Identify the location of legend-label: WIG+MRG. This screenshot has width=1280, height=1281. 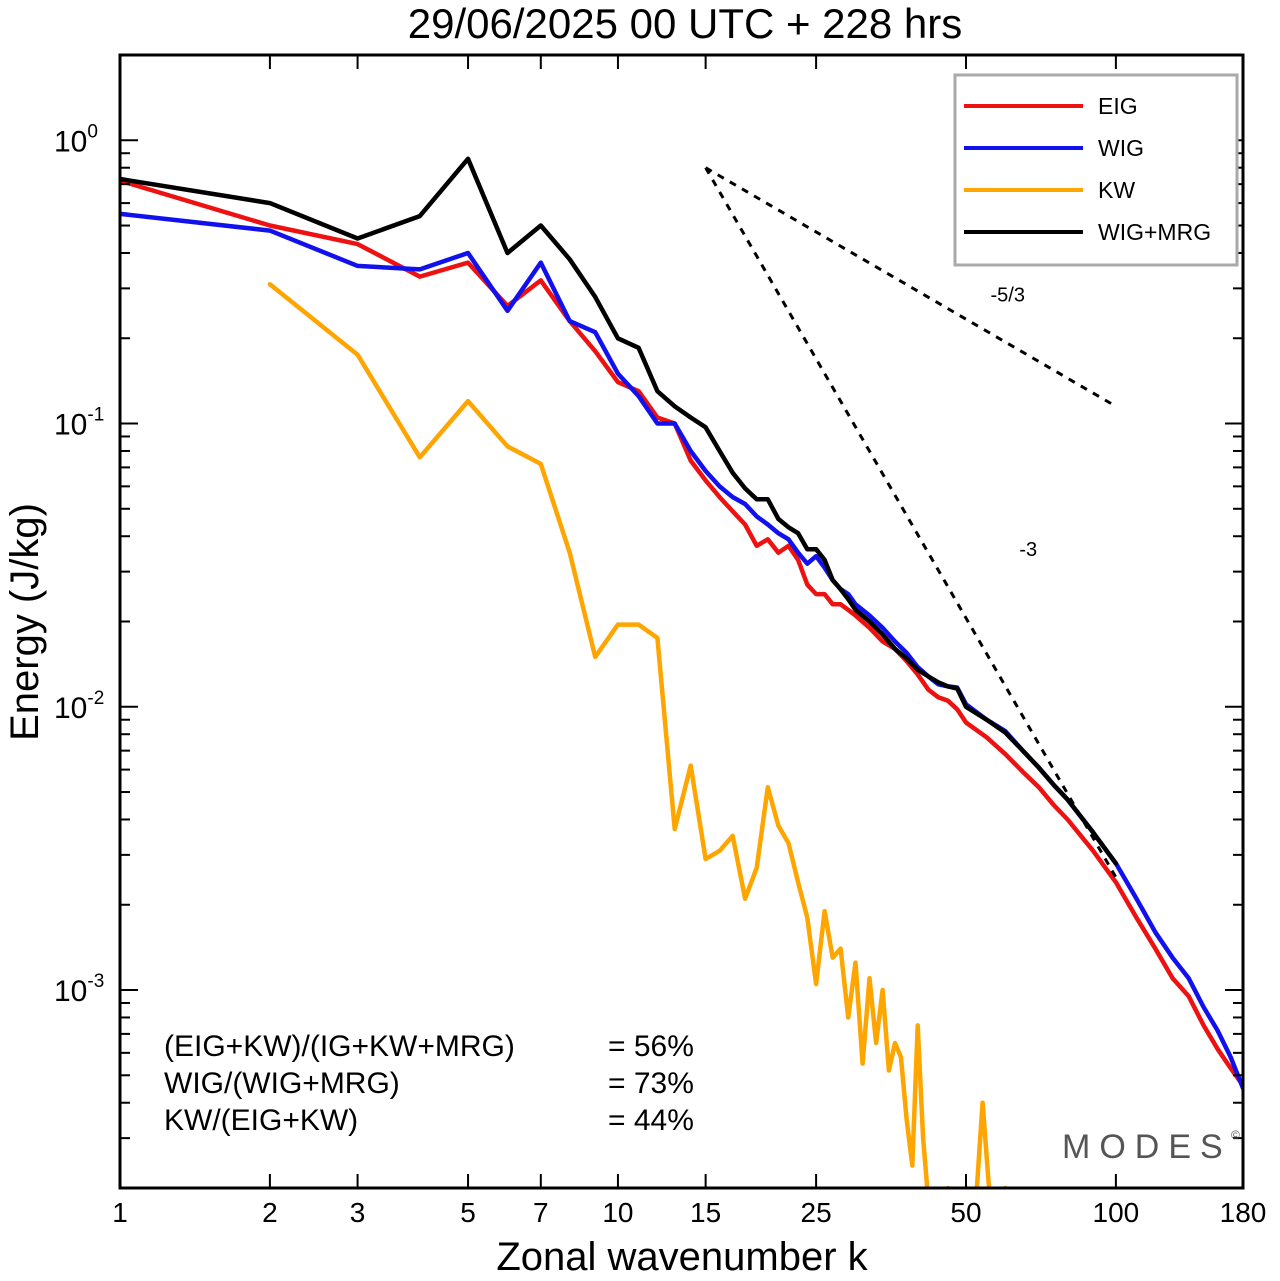
(1154, 232).